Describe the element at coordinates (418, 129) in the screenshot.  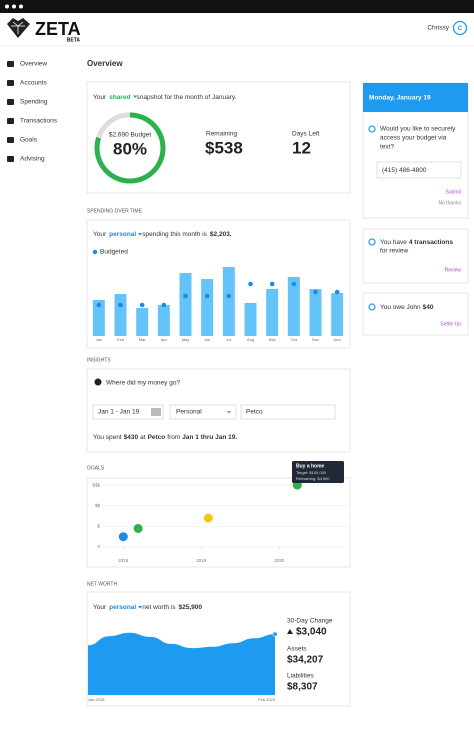
I see `question-line: Would you like to securely` at that location.